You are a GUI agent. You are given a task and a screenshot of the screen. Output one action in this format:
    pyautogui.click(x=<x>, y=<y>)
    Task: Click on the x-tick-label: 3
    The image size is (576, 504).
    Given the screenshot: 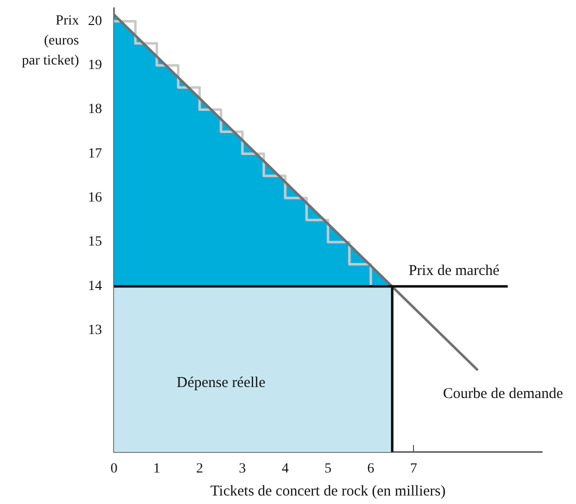 What is the action you would take?
    pyautogui.click(x=242, y=469)
    